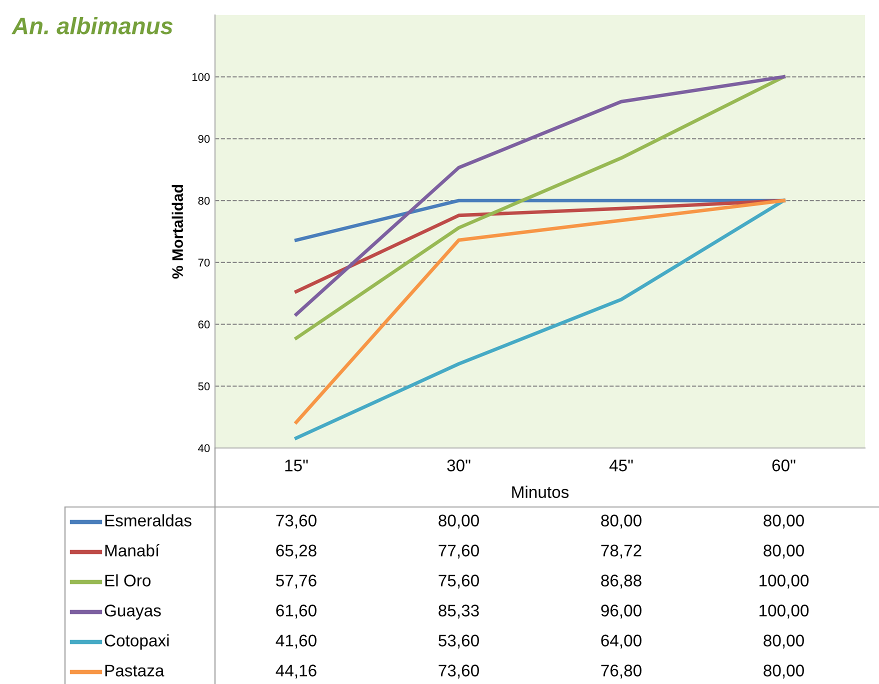  What do you see at coordinates (621, 466) in the screenshot?
I see `x-tick-label: 45"` at bounding box center [621, 466].